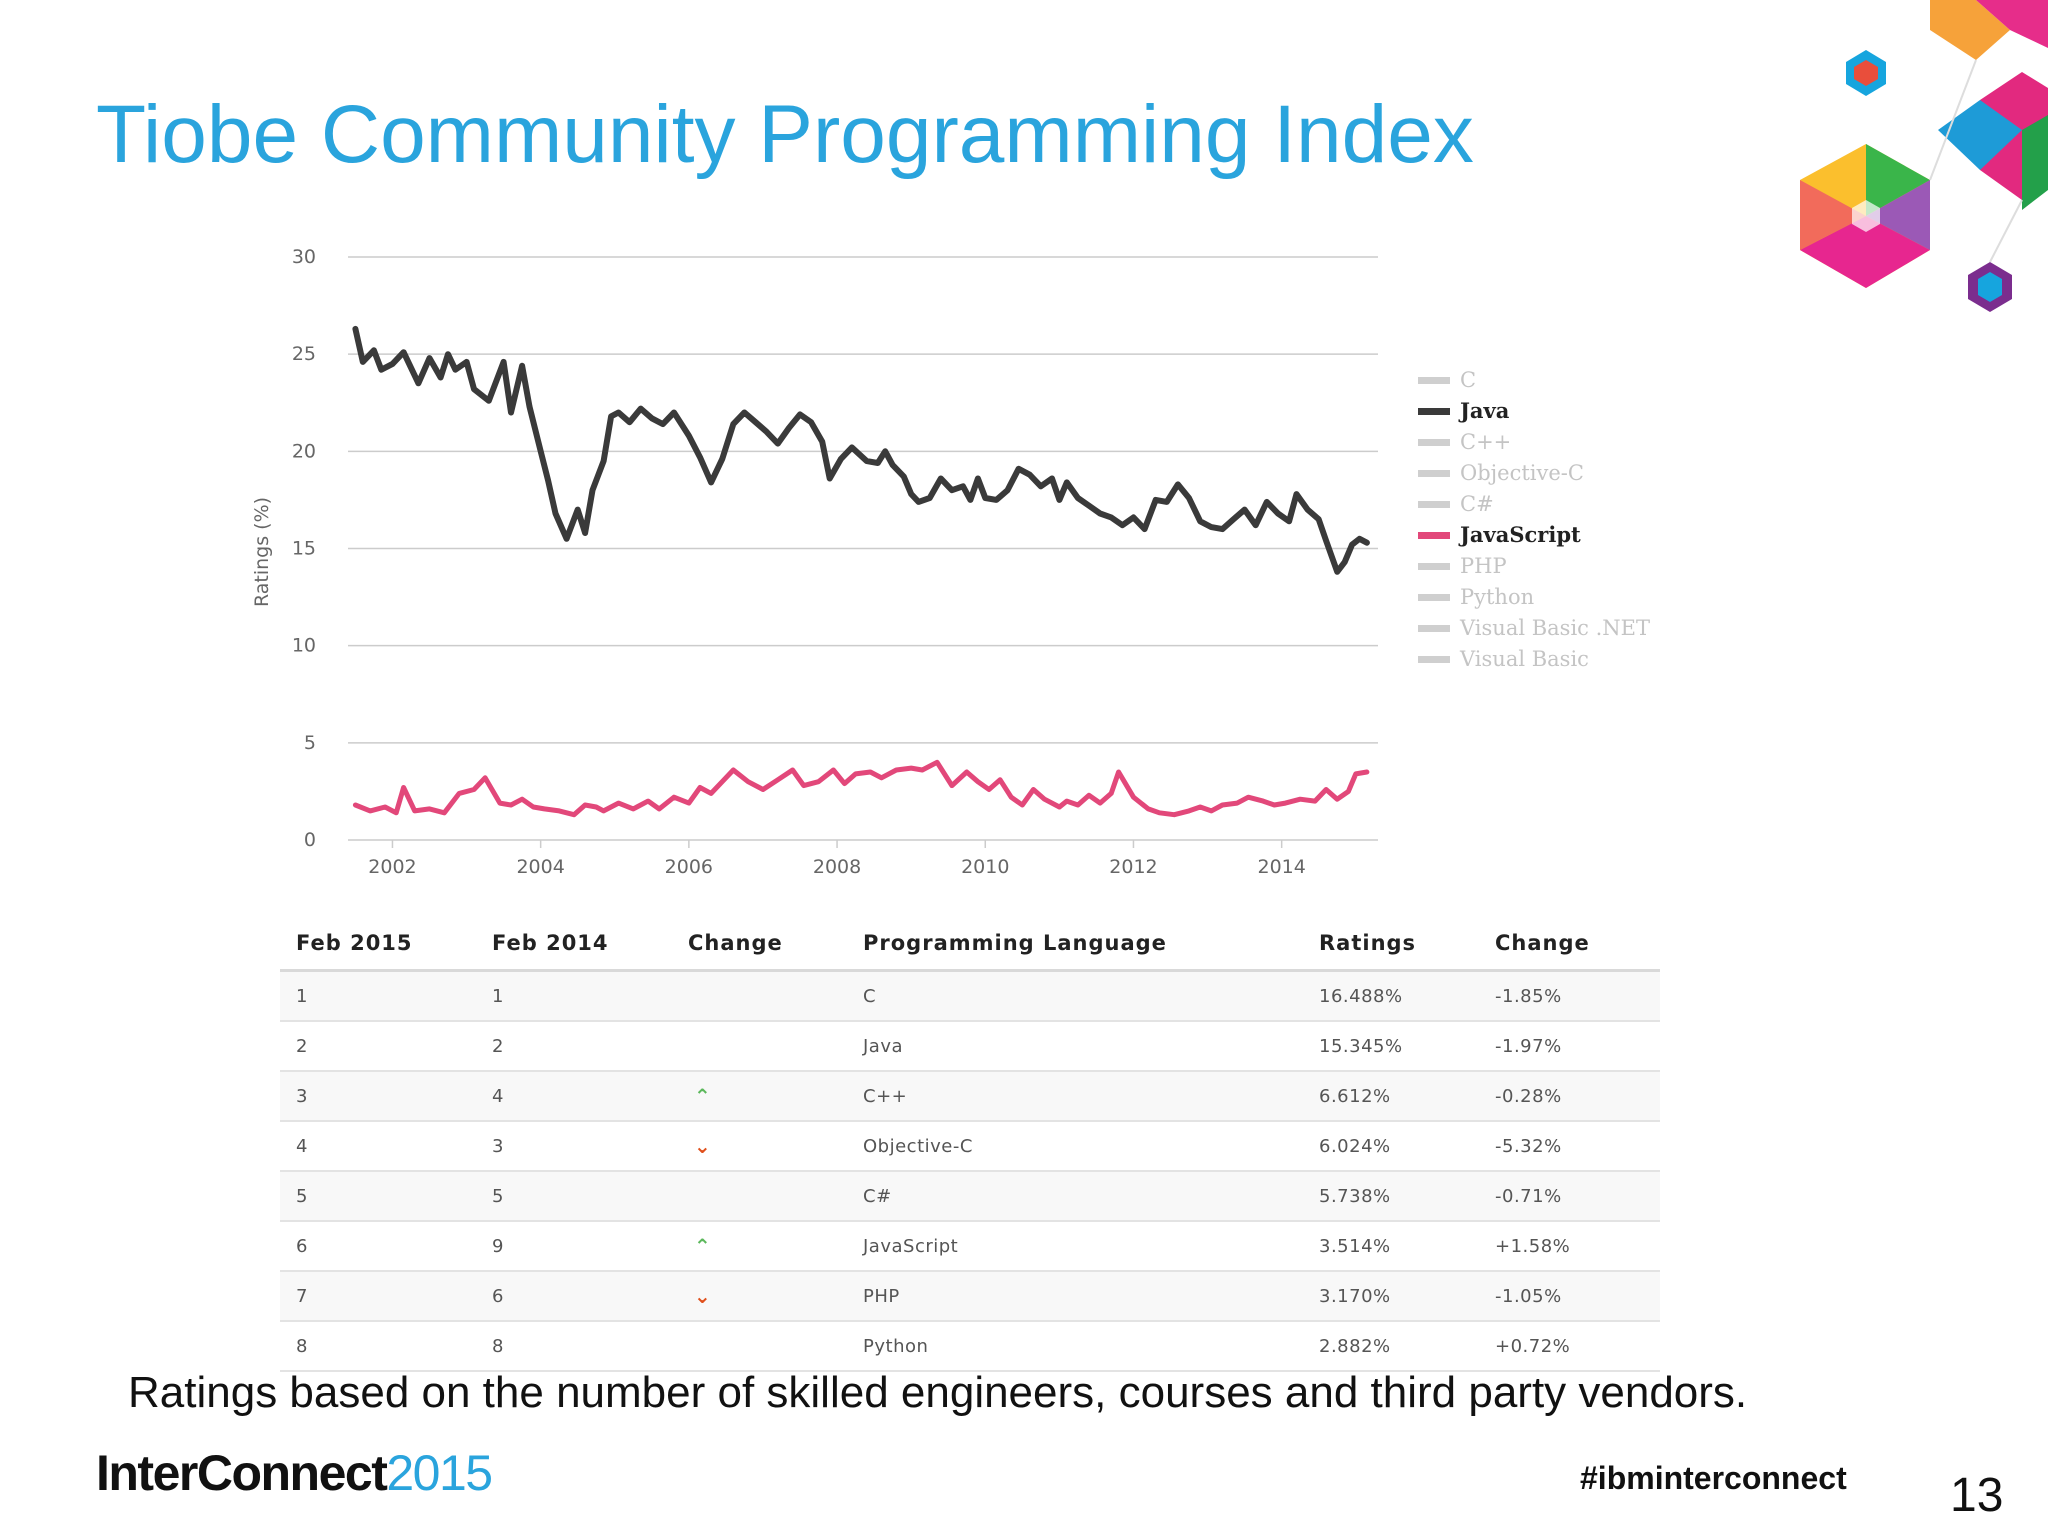 Image resolution: width=2048 pixels, height=1536 pixels. What do you see at coordinates (1075, 1296) in the screenshot?
I see `language-name-cell: PHP` at bounding box center [1075, 1296].